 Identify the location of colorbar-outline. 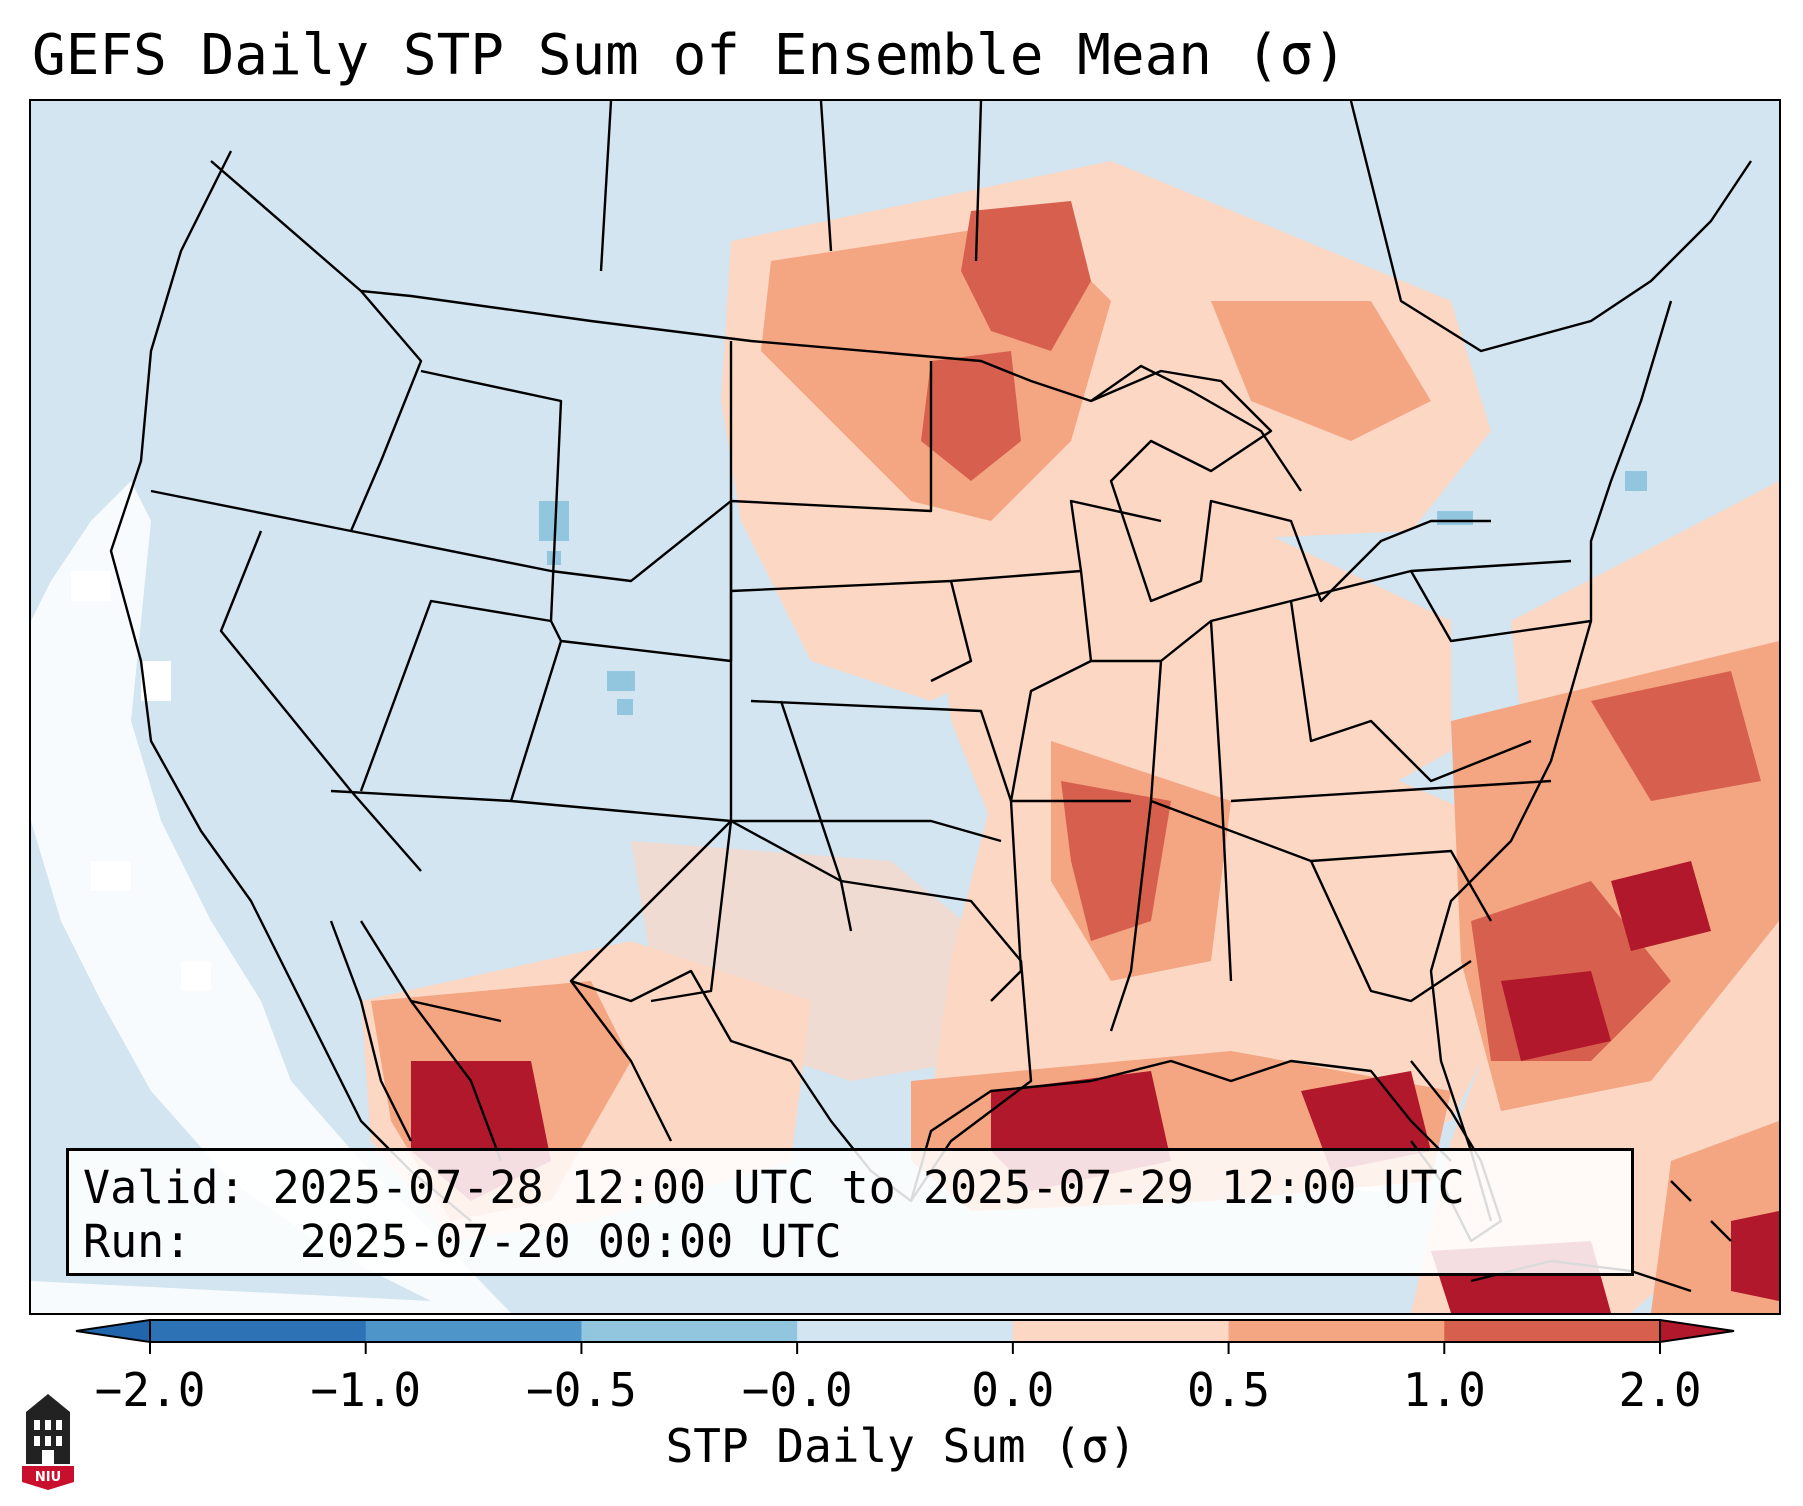
(905, 1331).